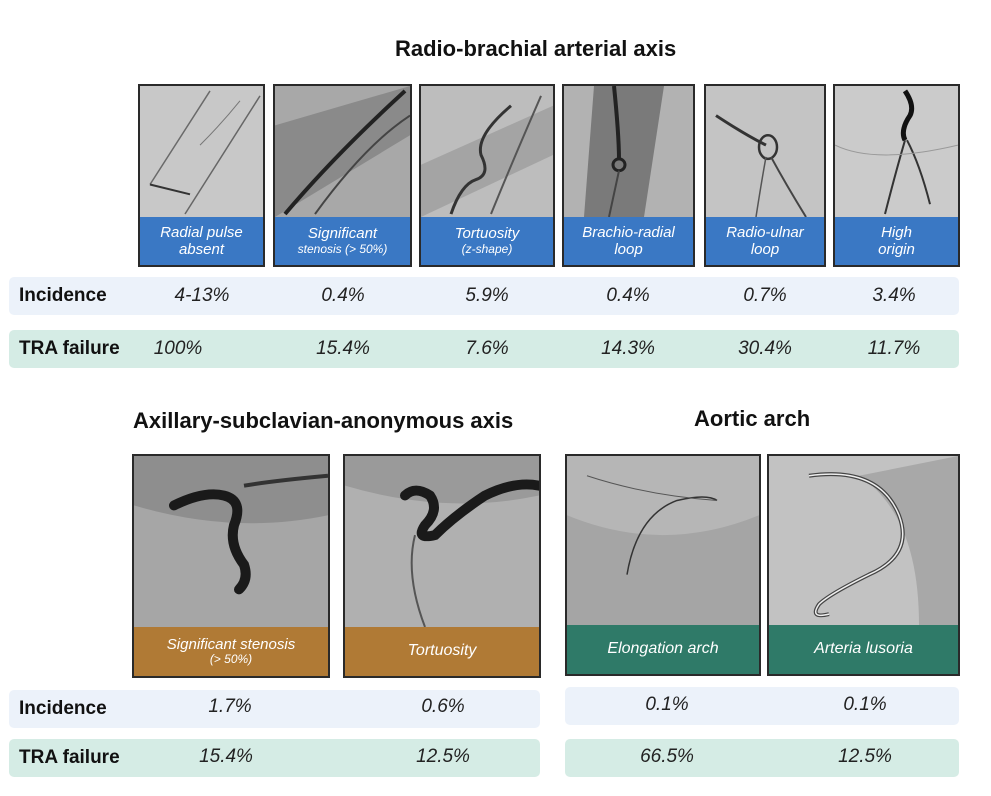 This screenshot has height=796, width=991. What do you see at coordinates (663, 649) in the screenshot?
I see `caption: Elongation arch` at bounding box center [663, 649].